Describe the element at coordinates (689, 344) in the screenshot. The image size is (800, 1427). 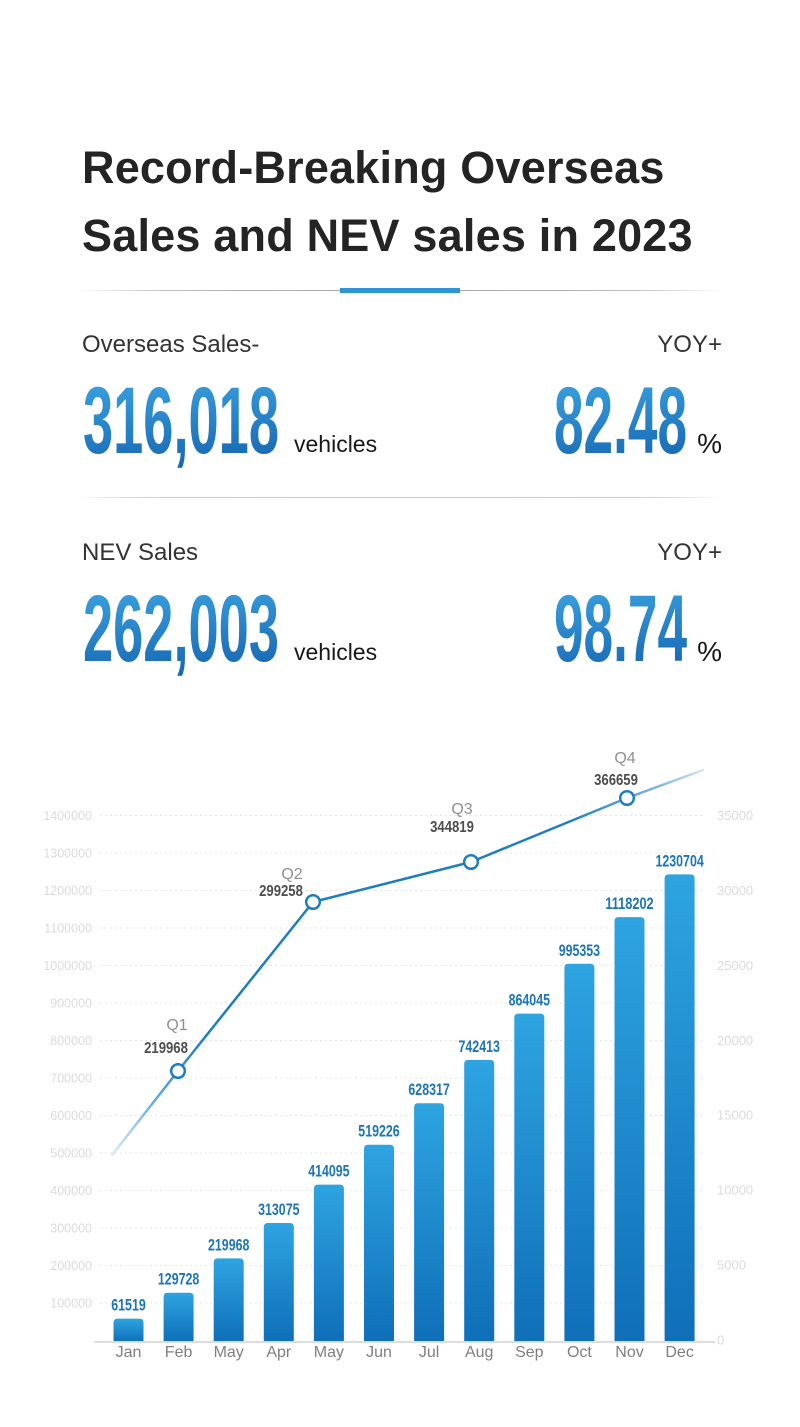
I see `overseas-yoy-label: YOY+` at that location.